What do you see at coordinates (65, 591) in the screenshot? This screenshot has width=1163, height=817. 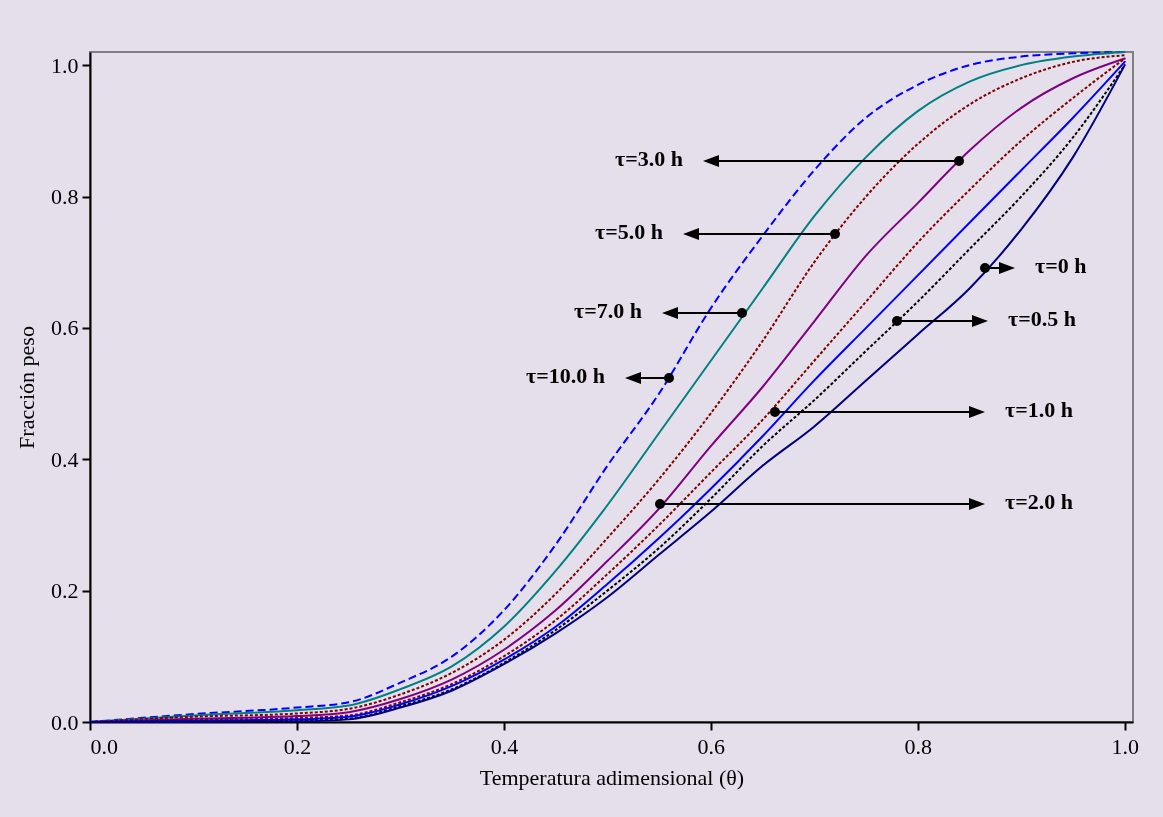 I see `y-tick-label: 0.2` at bounding box center [65, 591].